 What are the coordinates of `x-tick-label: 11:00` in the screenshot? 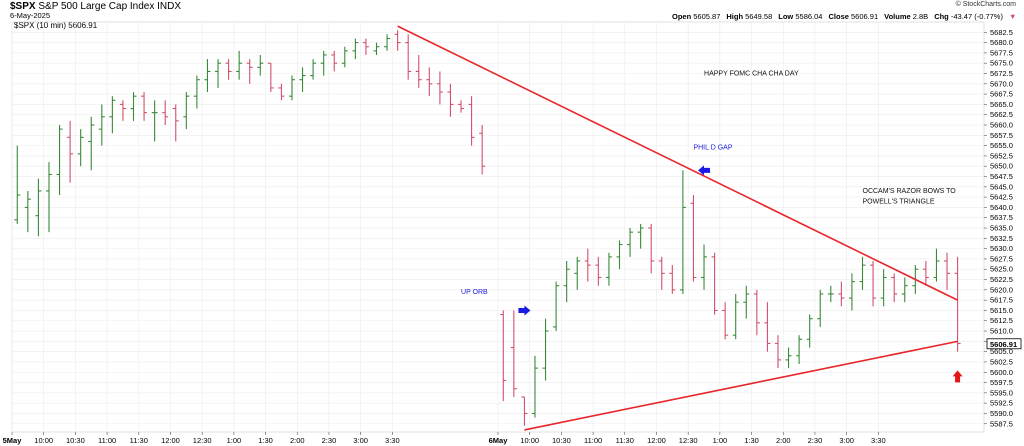 It's located at (593, 440).